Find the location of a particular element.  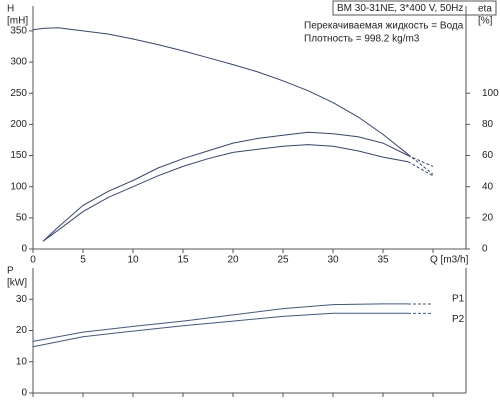

y-tick-label: 200 is located at coordinates (18, 124).